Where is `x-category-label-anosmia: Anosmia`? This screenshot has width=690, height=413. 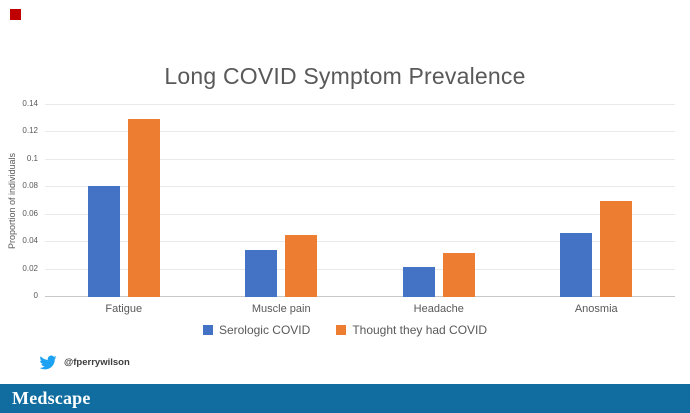 x-category-label-anosmia: Anosmia is located at coordinates (596, 309).